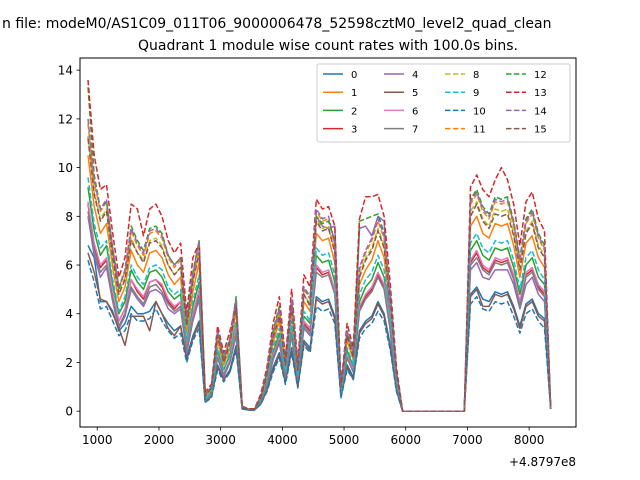 The height and width of the screenshot is (480, 640). What do you see at coordinates (313, 437) in the screenshot?
I see `x-axis: 1000 2000 3000 4000 5000 6000 7000 8000` at bounding box center [313, 437].